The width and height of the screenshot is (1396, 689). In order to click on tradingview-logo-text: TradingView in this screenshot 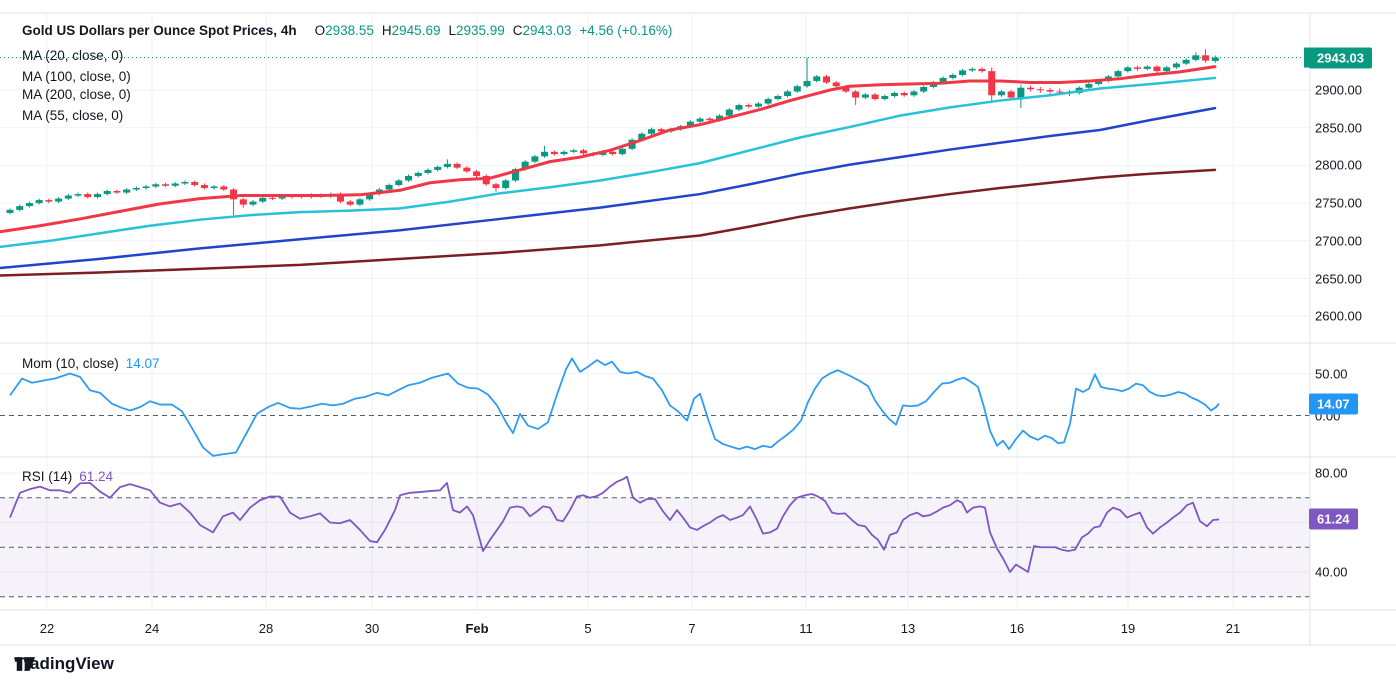, I will do `click(64, 663)`.